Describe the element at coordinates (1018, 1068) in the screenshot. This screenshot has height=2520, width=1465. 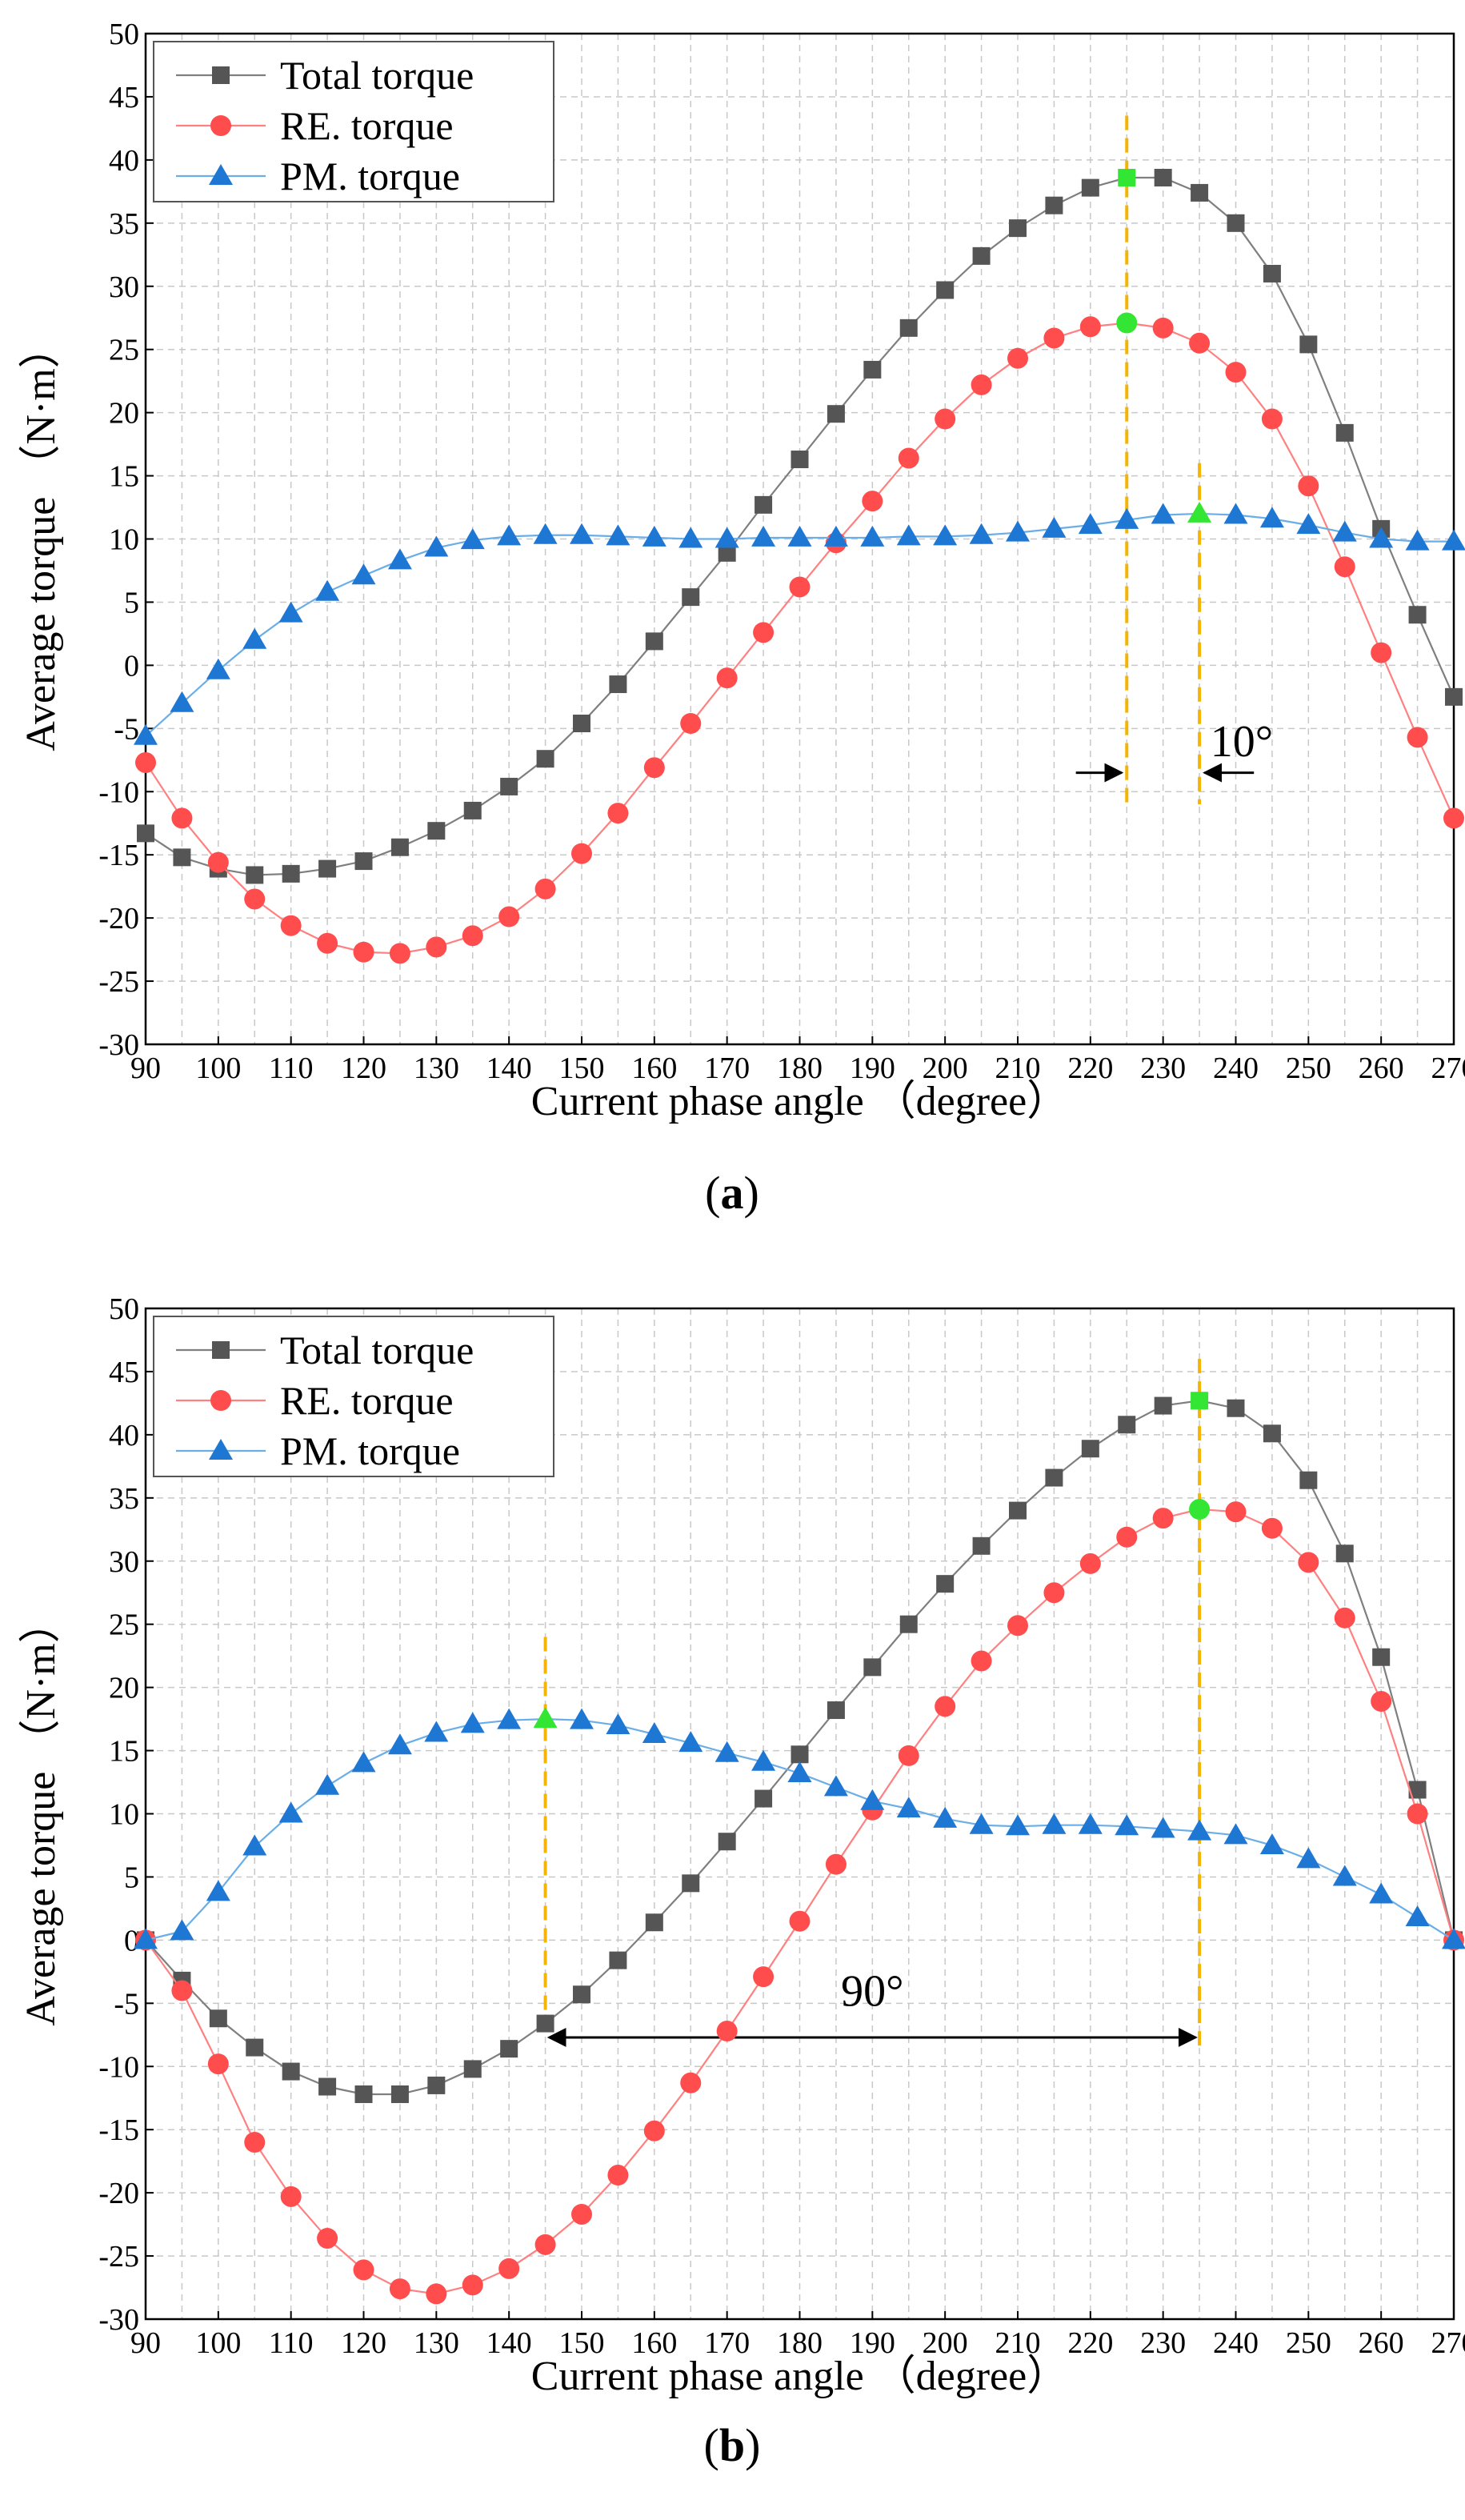
I see `x-tick-label: 210` at that location.